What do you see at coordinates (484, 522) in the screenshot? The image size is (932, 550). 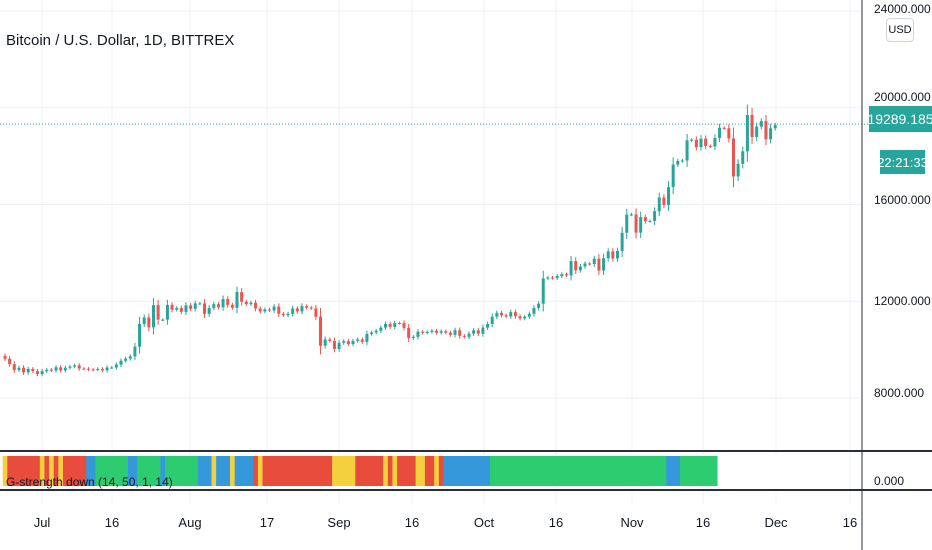 I see `x-tick-label: Oct` at bounding box center [484, 522].